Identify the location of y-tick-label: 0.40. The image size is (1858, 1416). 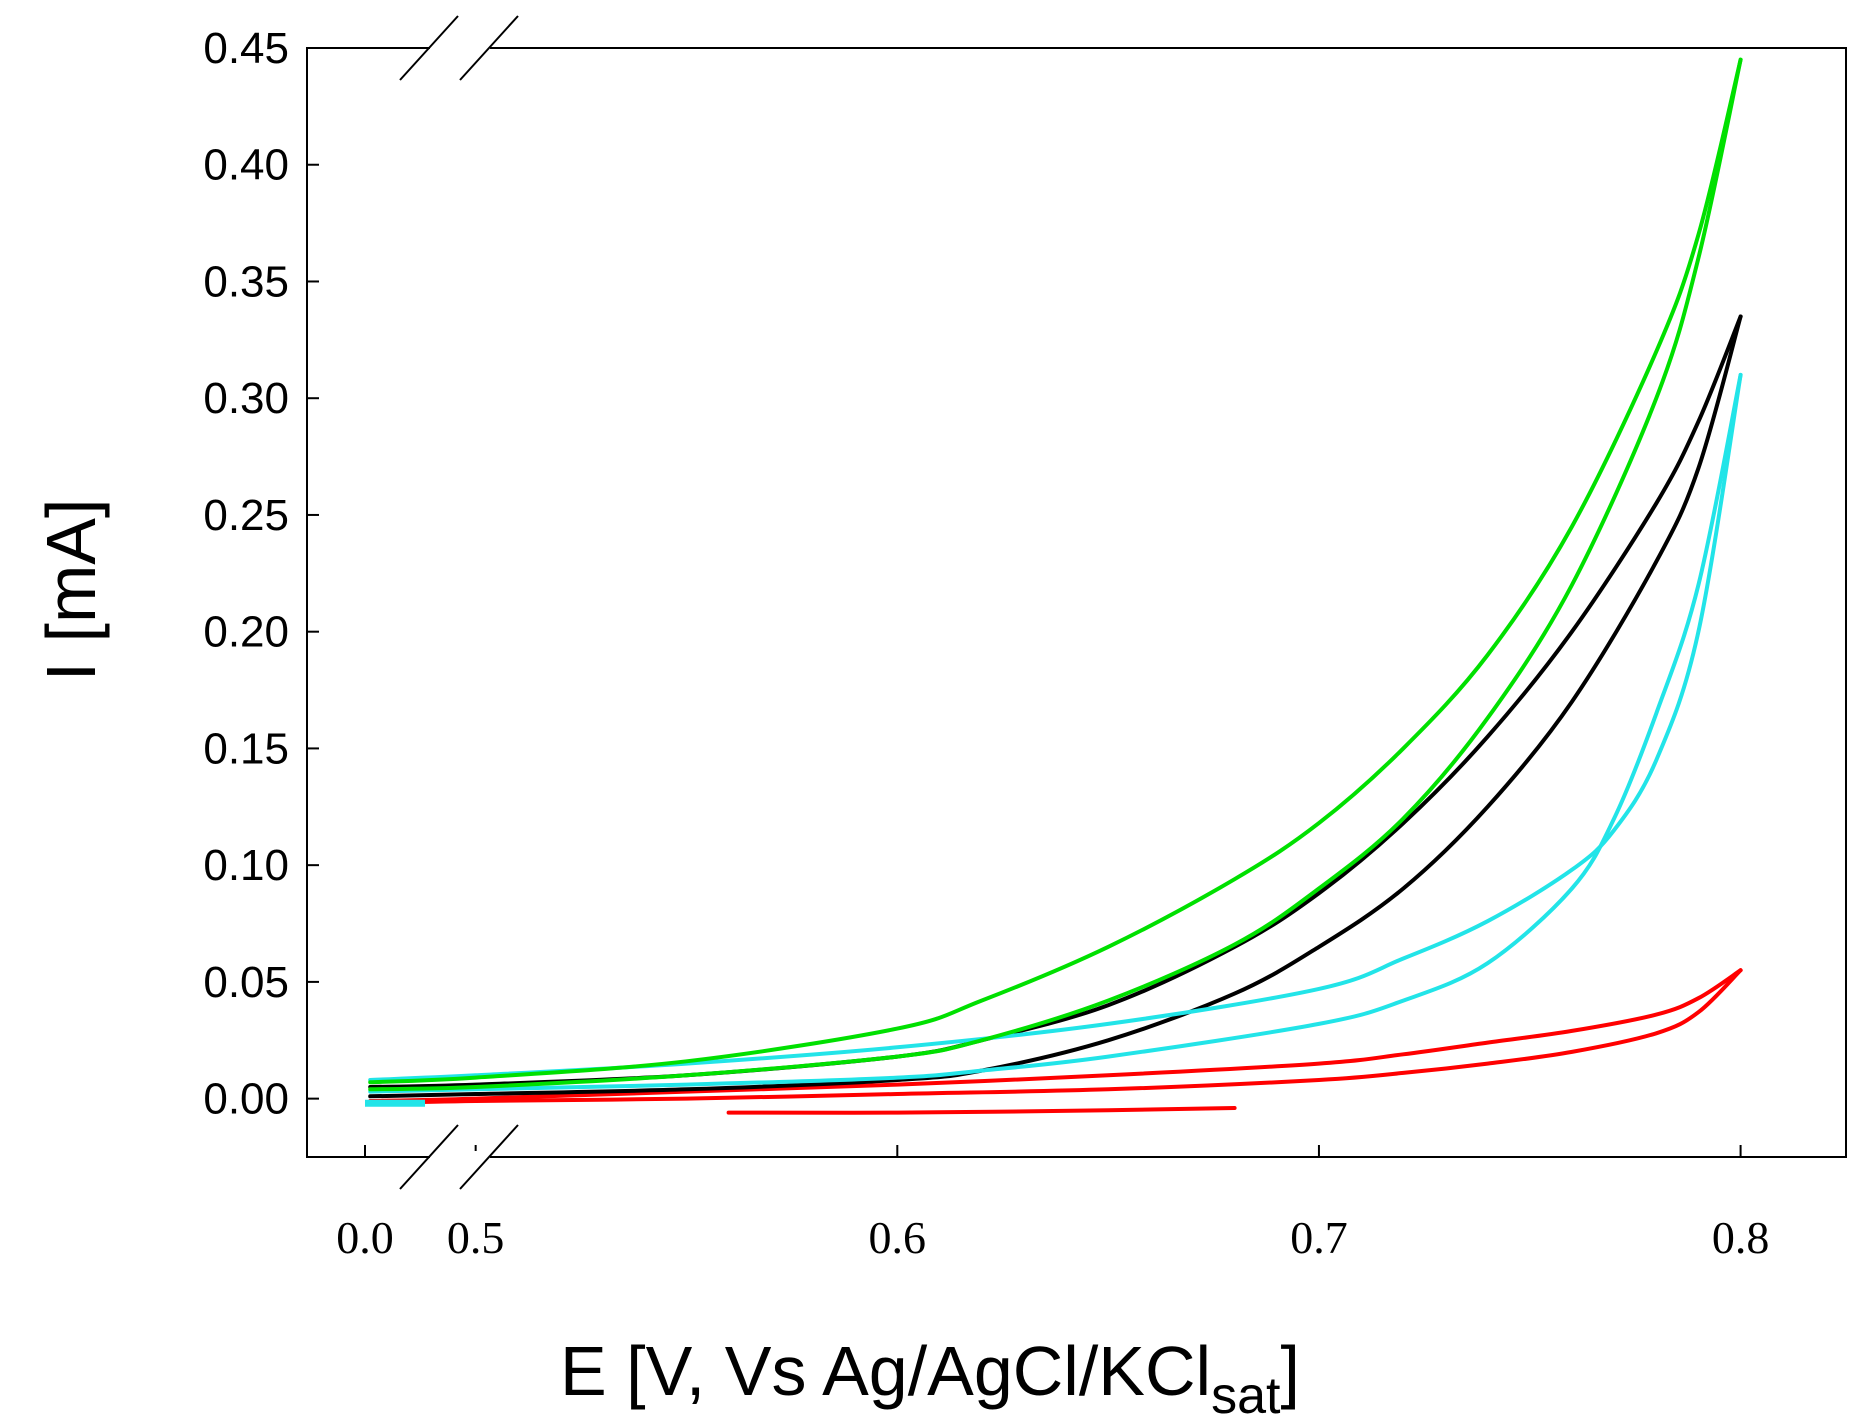
(246, 165).